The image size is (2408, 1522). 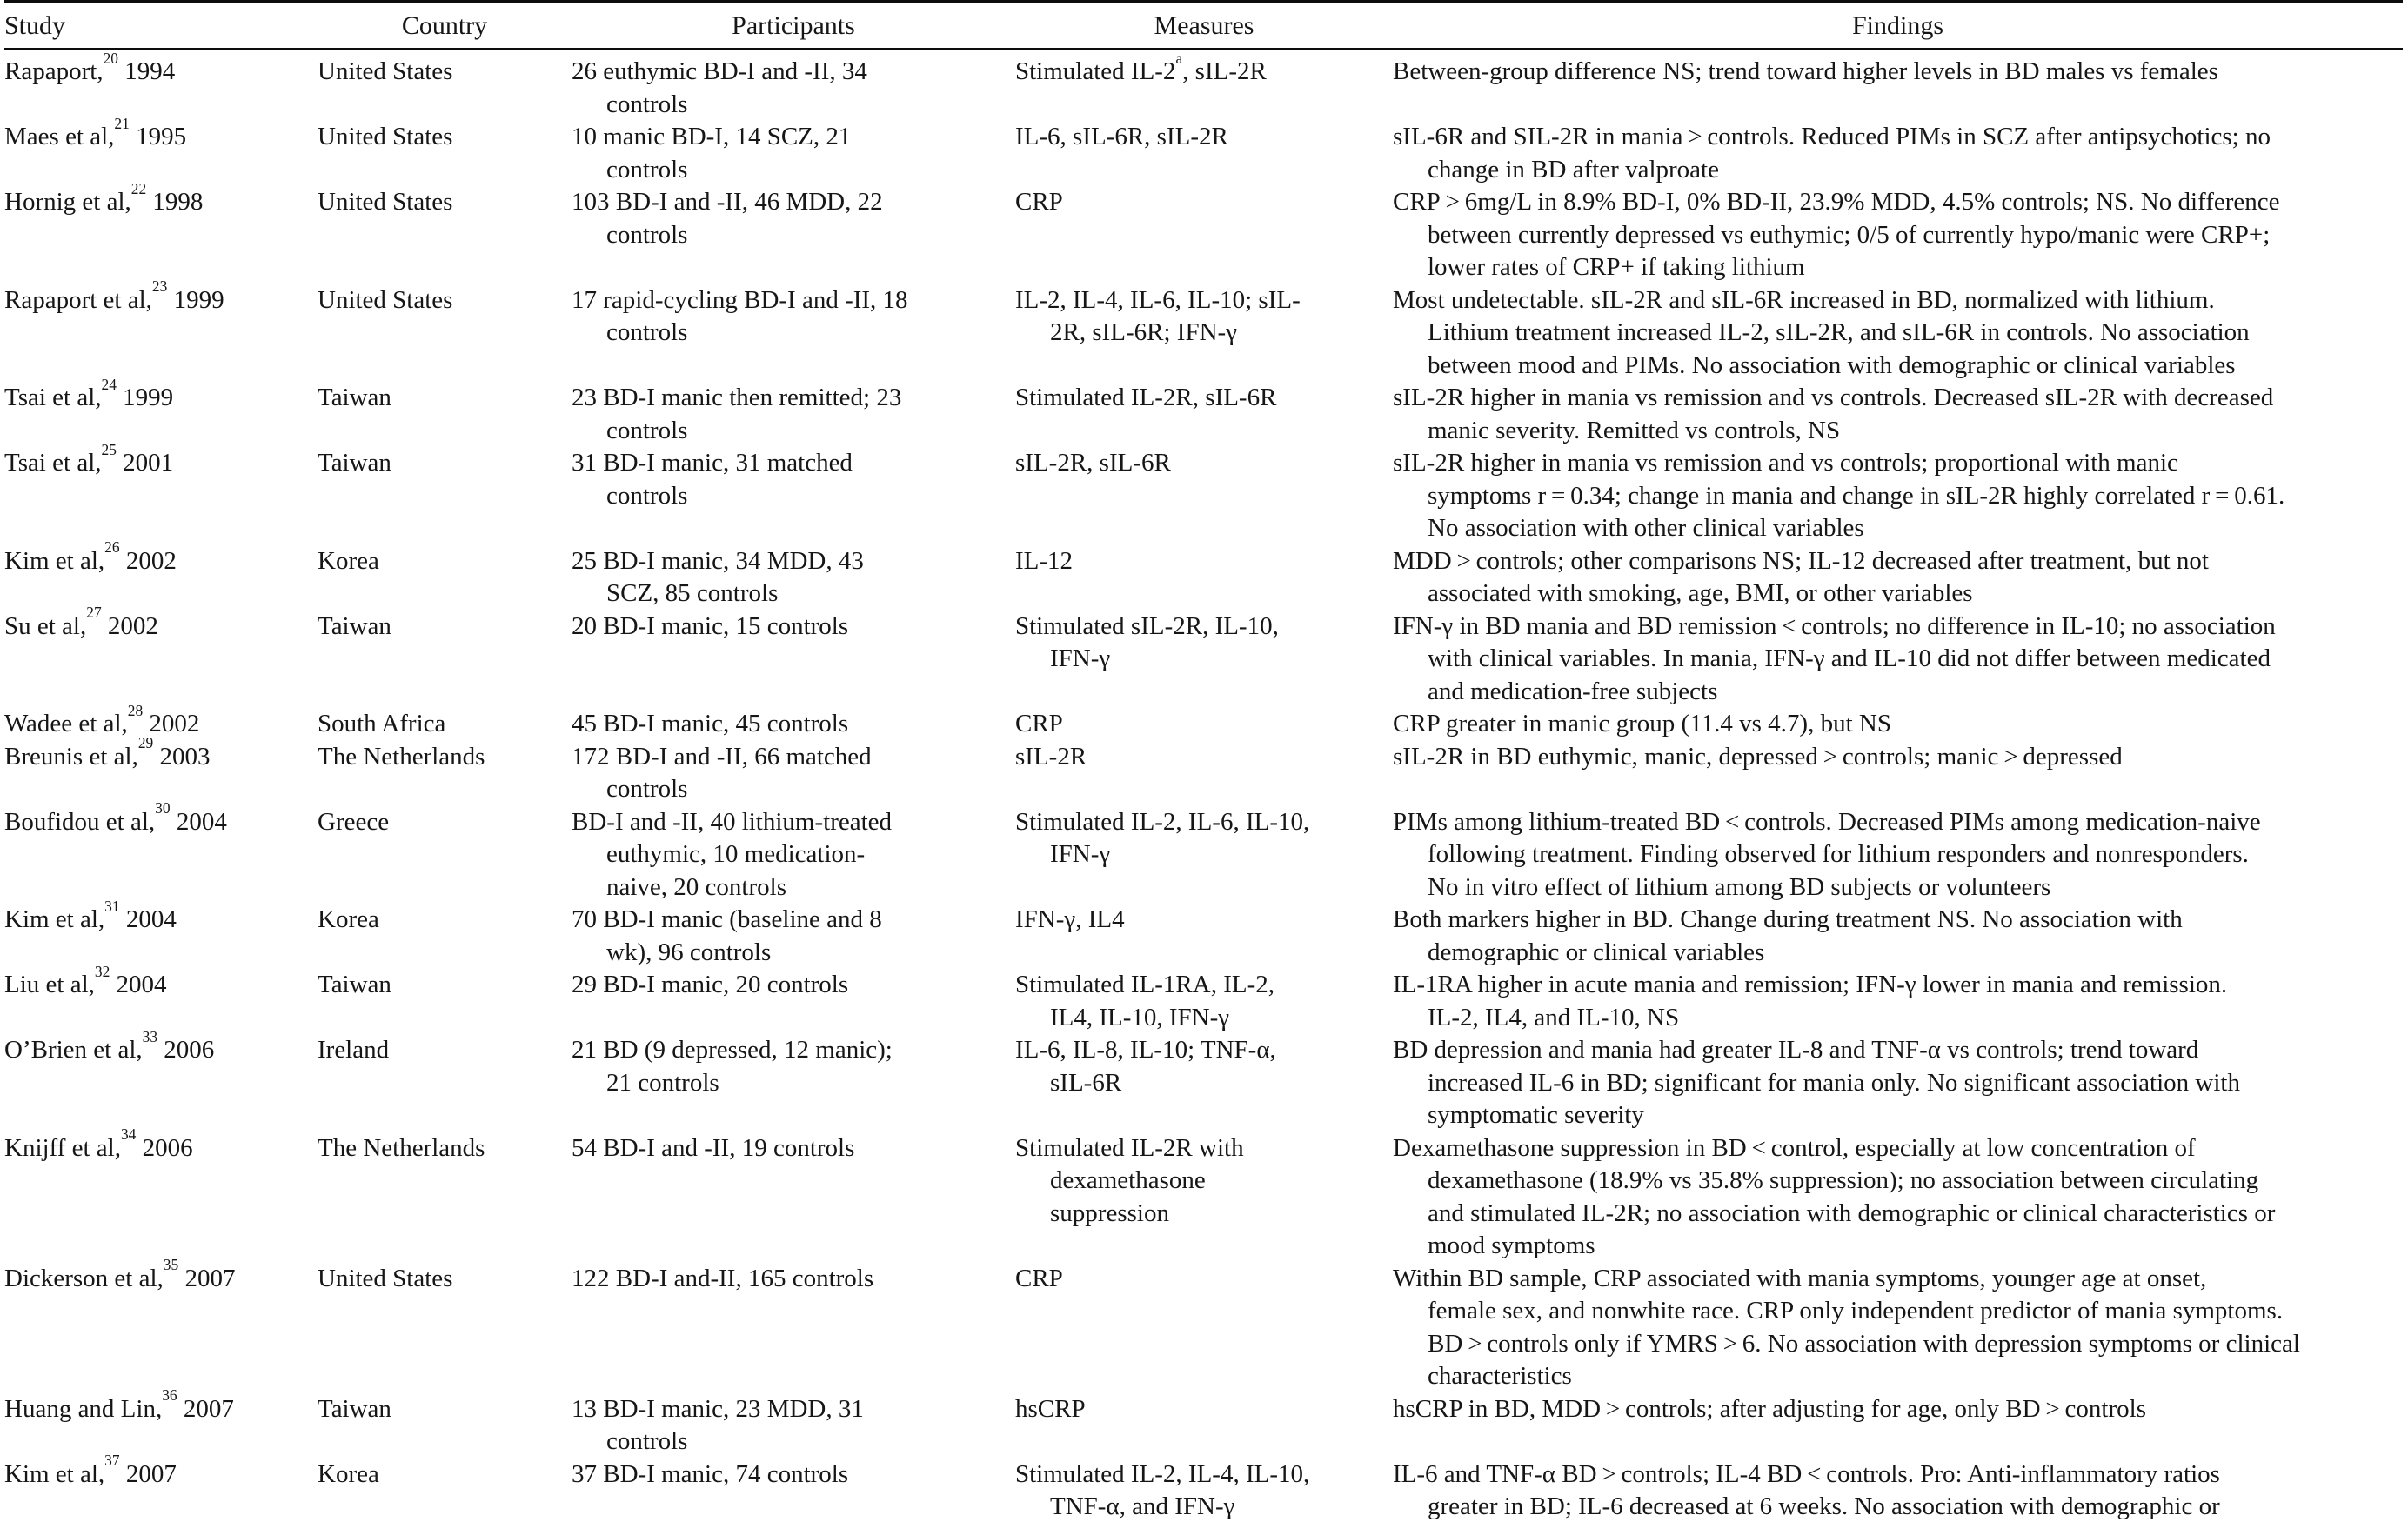 I want to click on study-cell: Su et al,27 2002, so click(x=161, y=656).